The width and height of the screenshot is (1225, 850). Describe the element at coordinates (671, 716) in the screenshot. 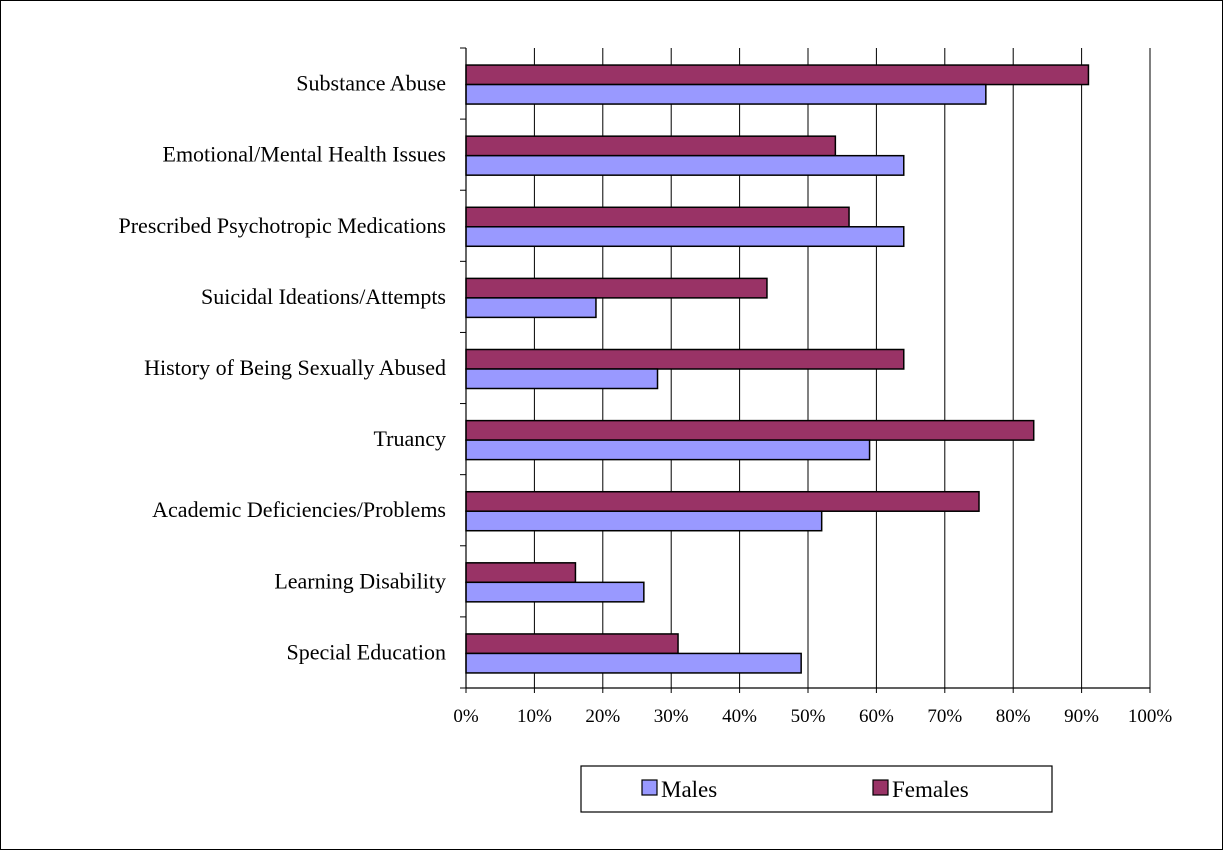

I see `x-tick-label: 30%` at that location.